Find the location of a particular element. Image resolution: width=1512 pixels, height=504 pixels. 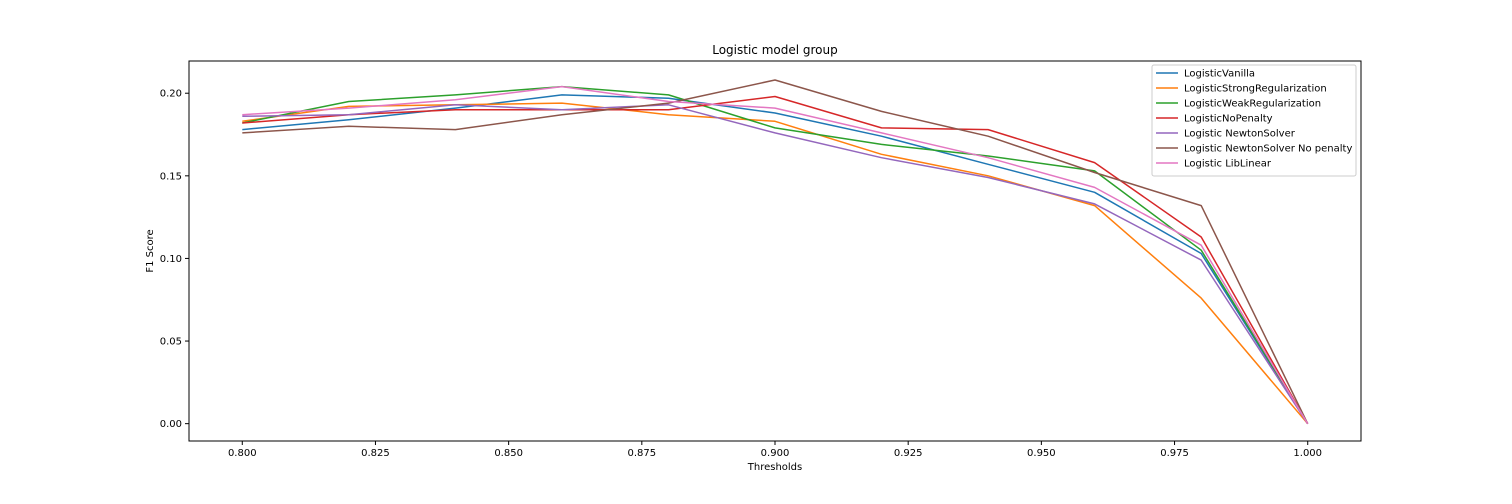

legend-label: Logistic LibLinear is located at coordinates (1228, 164).